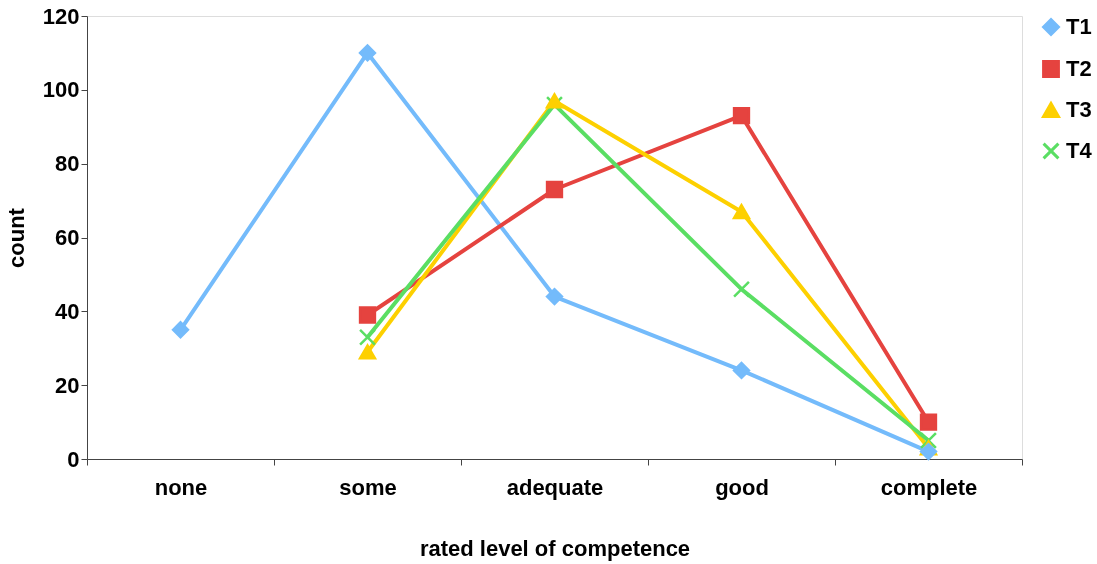 The width and height of the screenshot is (1097, 564). Describe the element at coordinates (67, 385) in the screenshot. I see `y-tick-label: 20` at that location.